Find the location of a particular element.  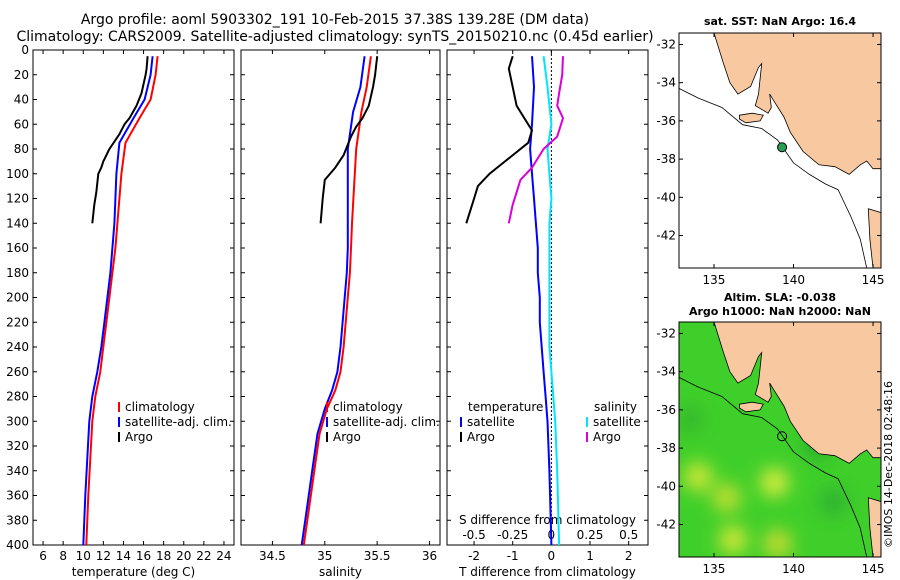

ytick-label: 400 is located at coordinates (17, 545).